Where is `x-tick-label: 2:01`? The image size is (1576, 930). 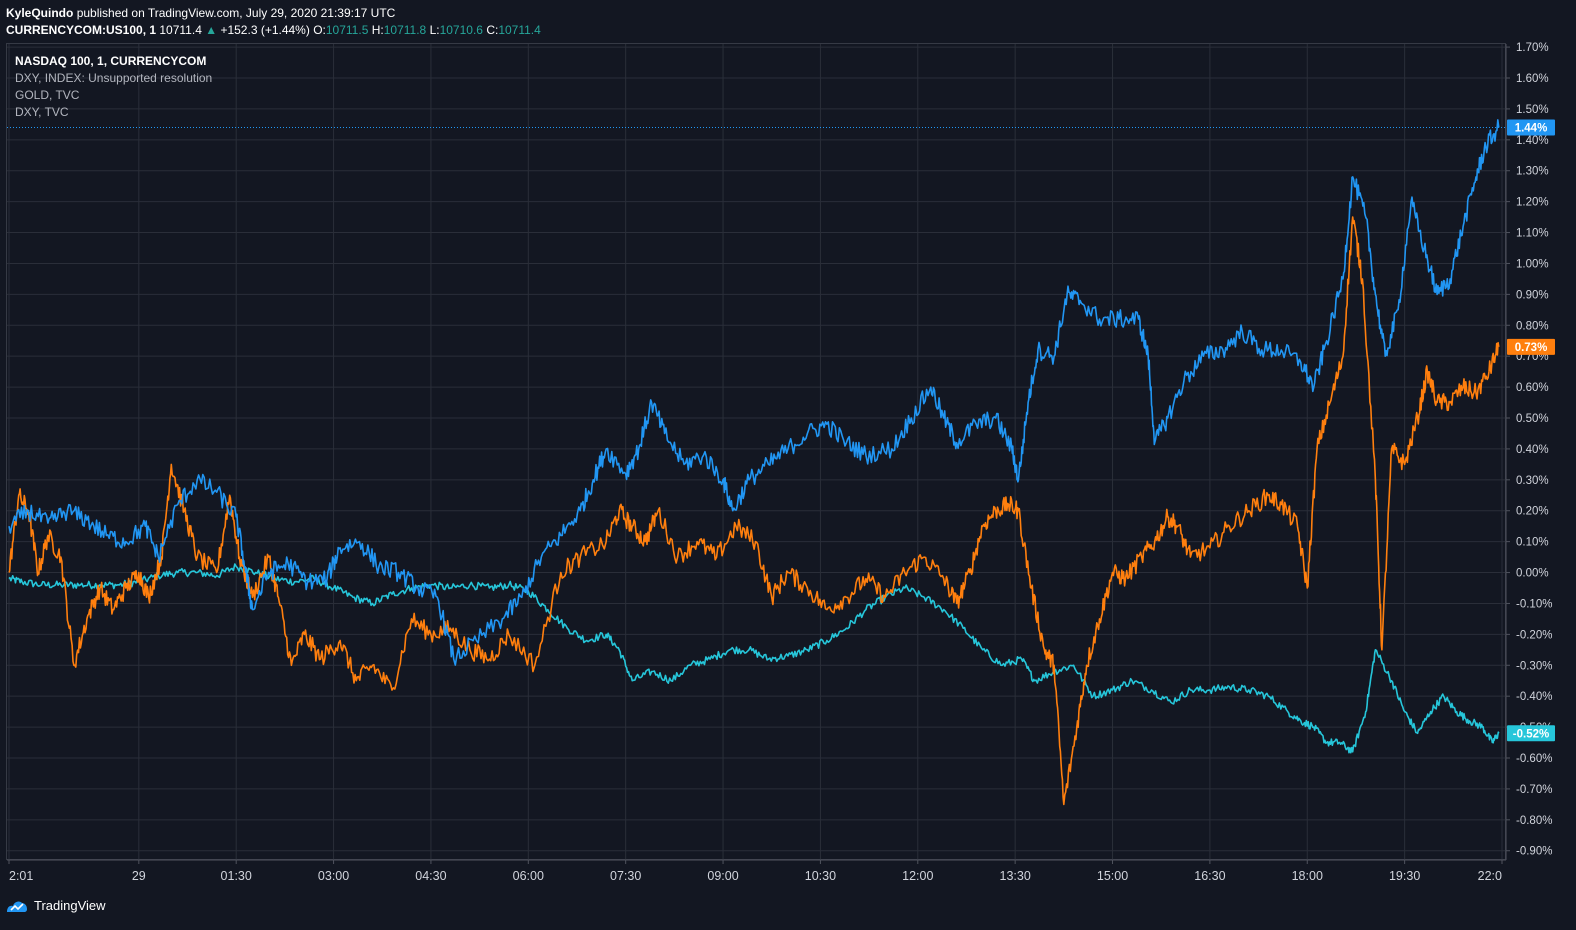 x-tick-label: 2:01 is located at coordinates (21, 876).